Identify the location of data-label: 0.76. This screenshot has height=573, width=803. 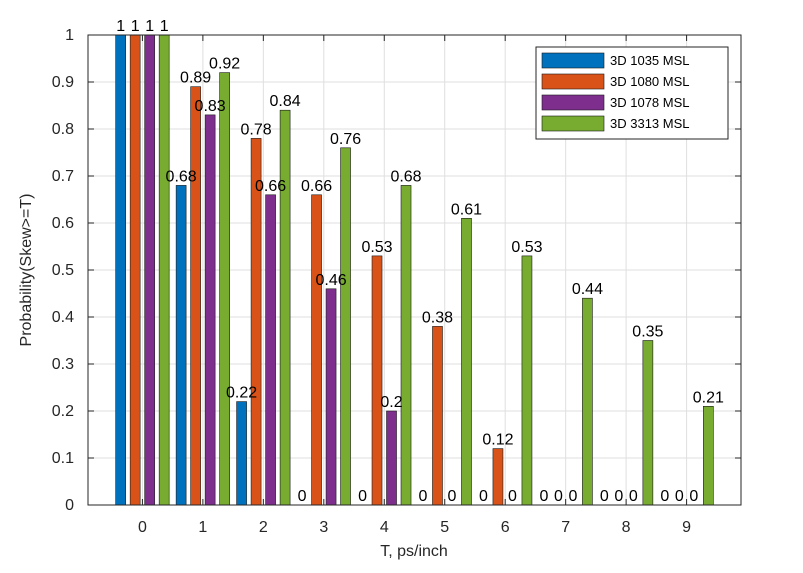
(345, 139).